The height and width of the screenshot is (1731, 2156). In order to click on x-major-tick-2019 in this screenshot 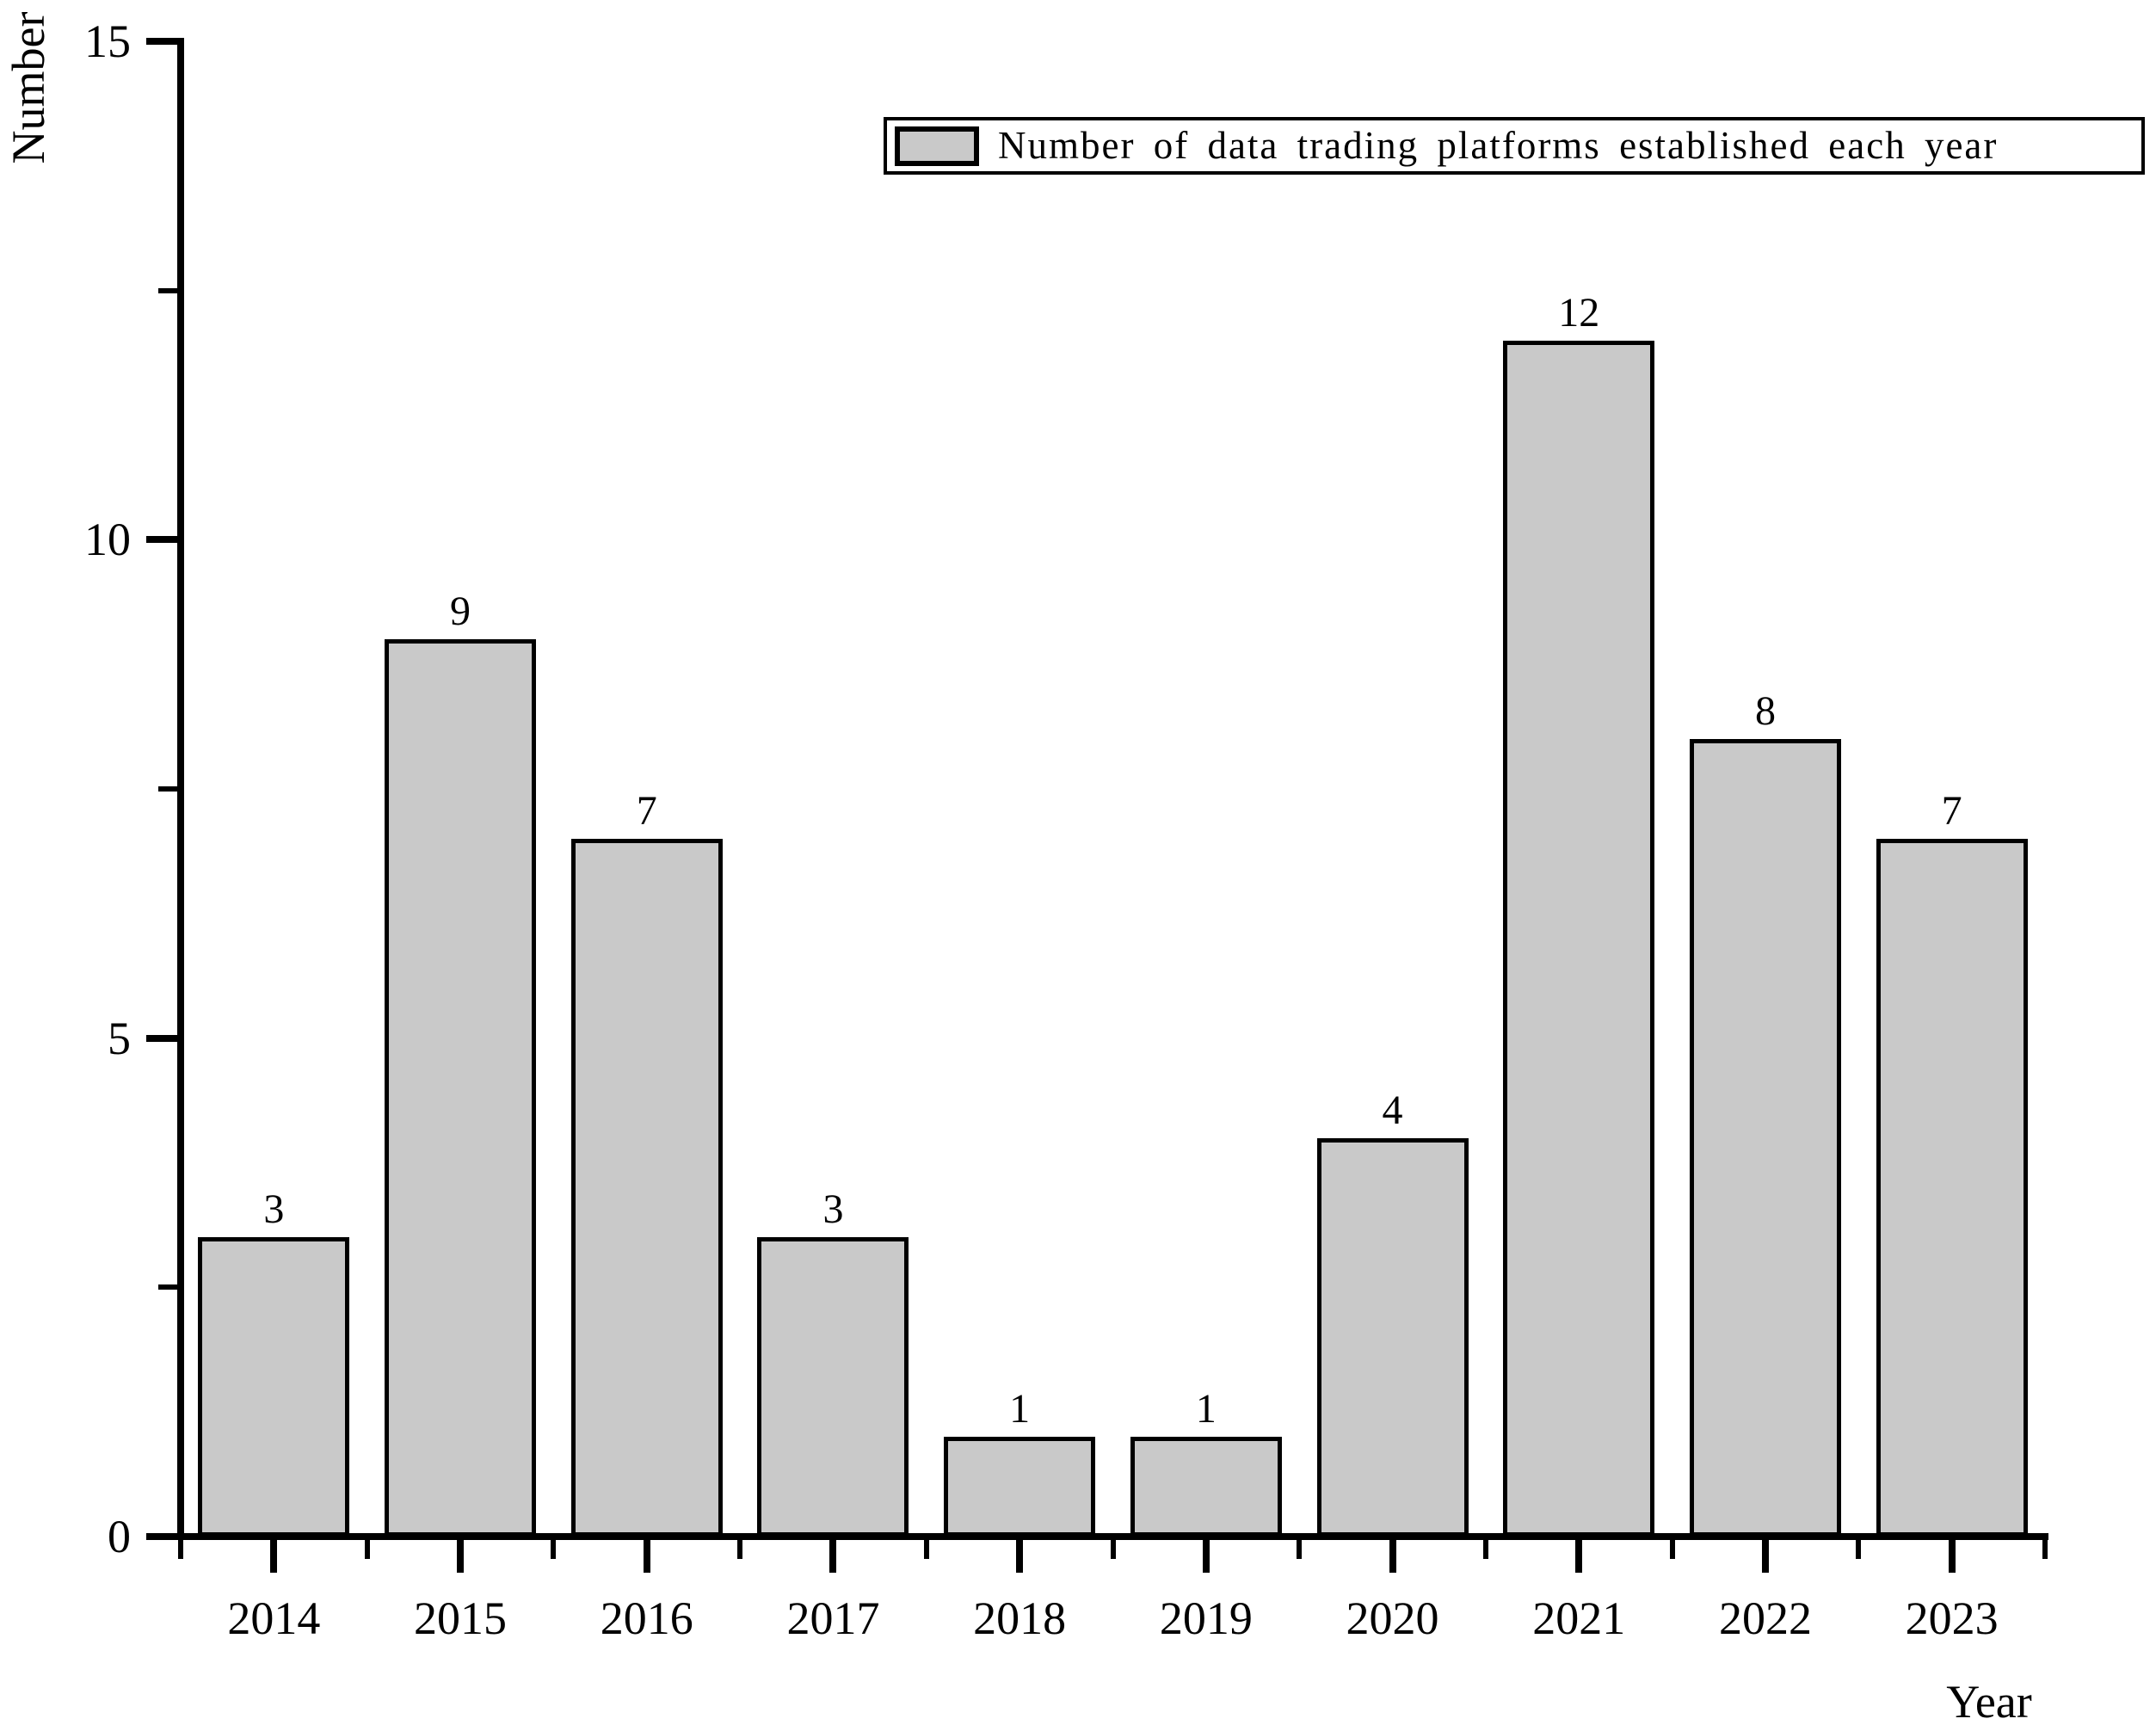, I will do `click(1206, 1557)`.